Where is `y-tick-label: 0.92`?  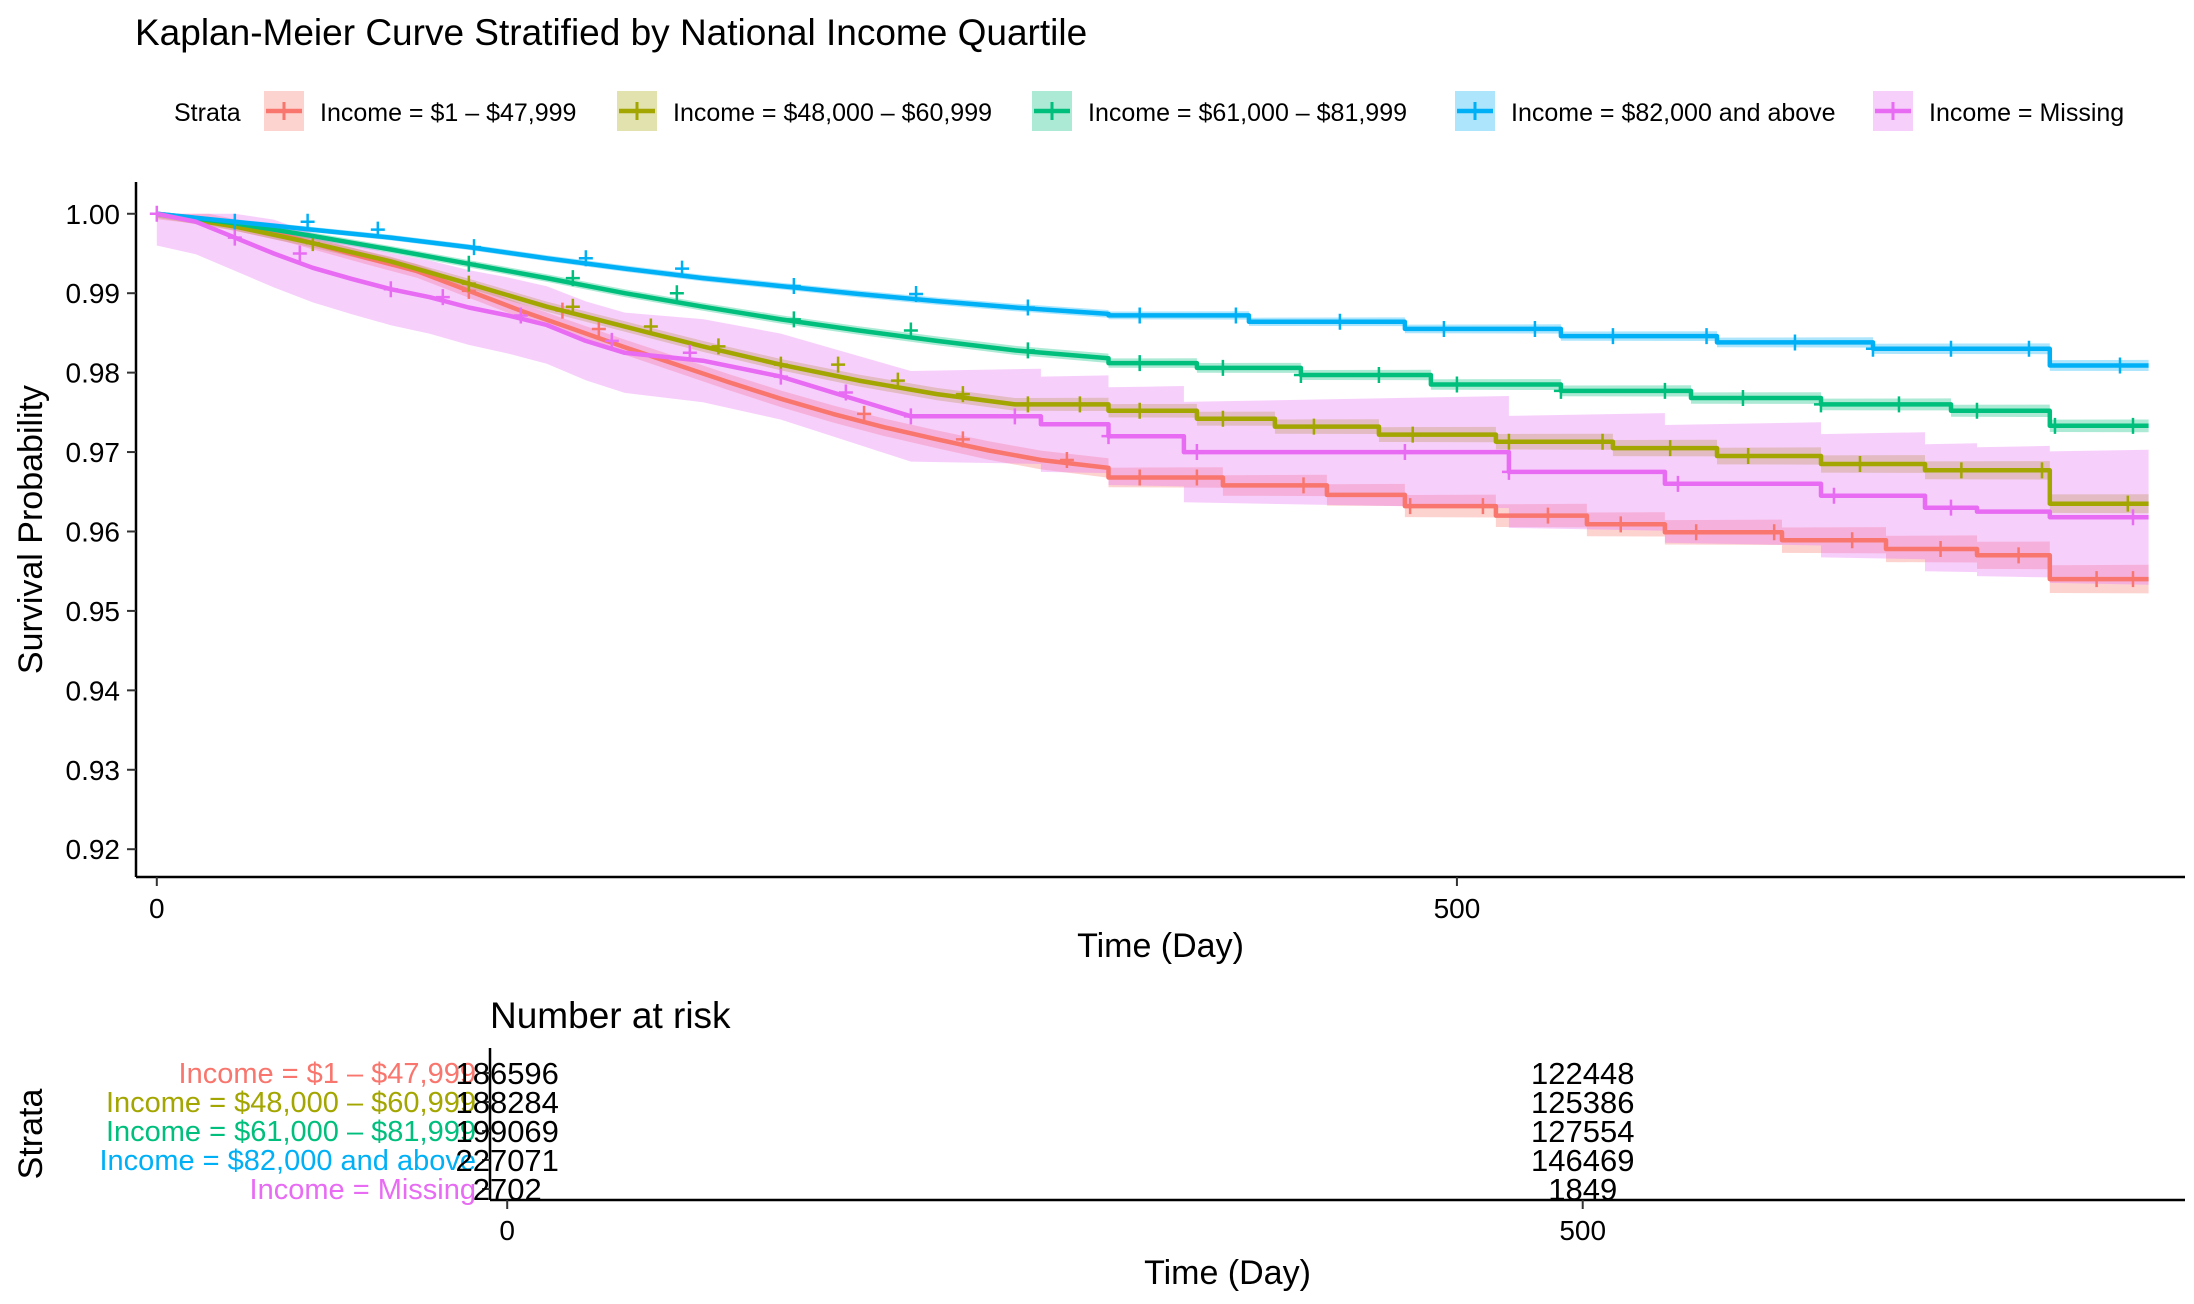 y-tick-label: 0.92 is located at coordinates (93, 849).